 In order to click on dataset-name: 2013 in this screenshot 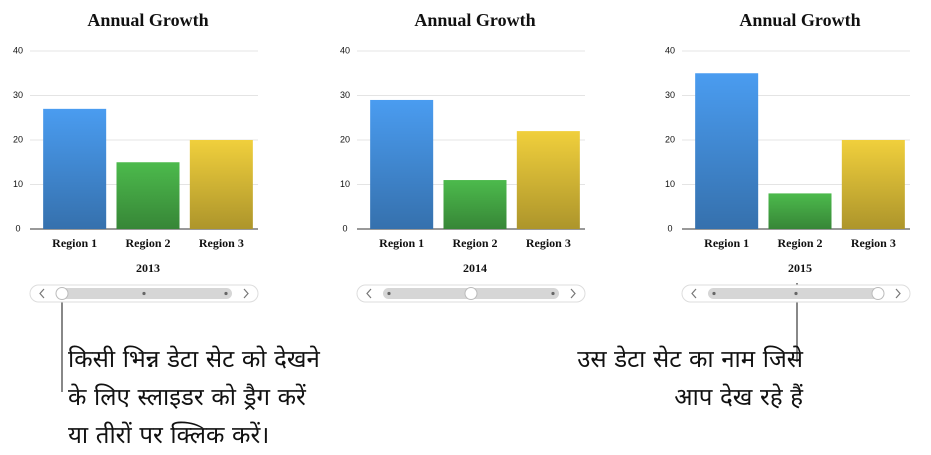, I will do `click(148, 268)`.